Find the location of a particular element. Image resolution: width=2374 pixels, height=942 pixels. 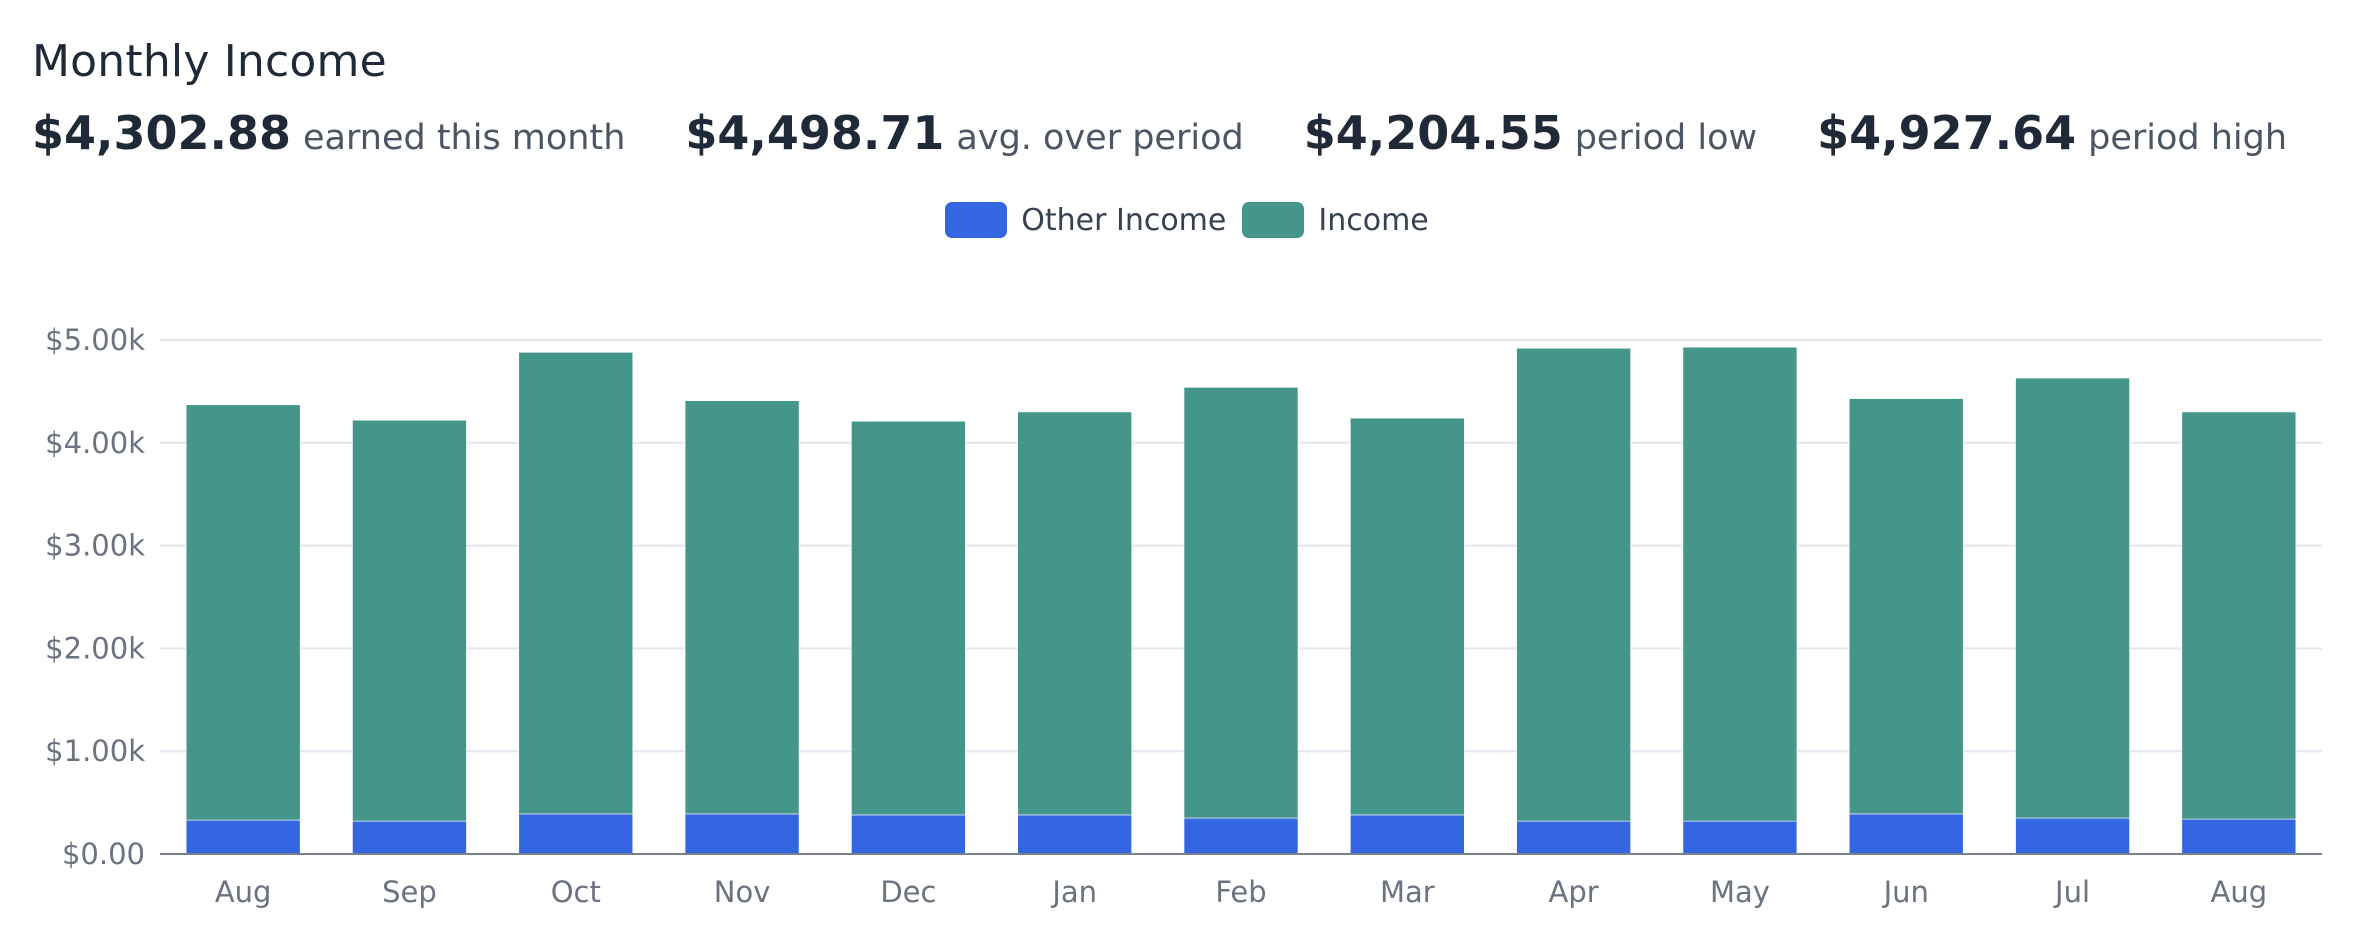

x-tick-label: Dec is located at coordinates (908, 892).